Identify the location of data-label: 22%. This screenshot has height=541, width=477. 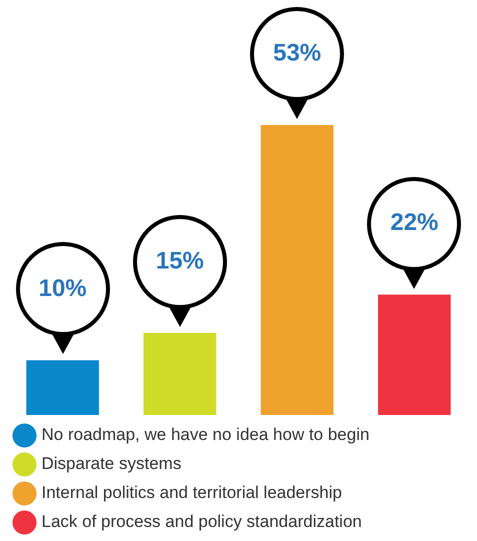
(414, 222).